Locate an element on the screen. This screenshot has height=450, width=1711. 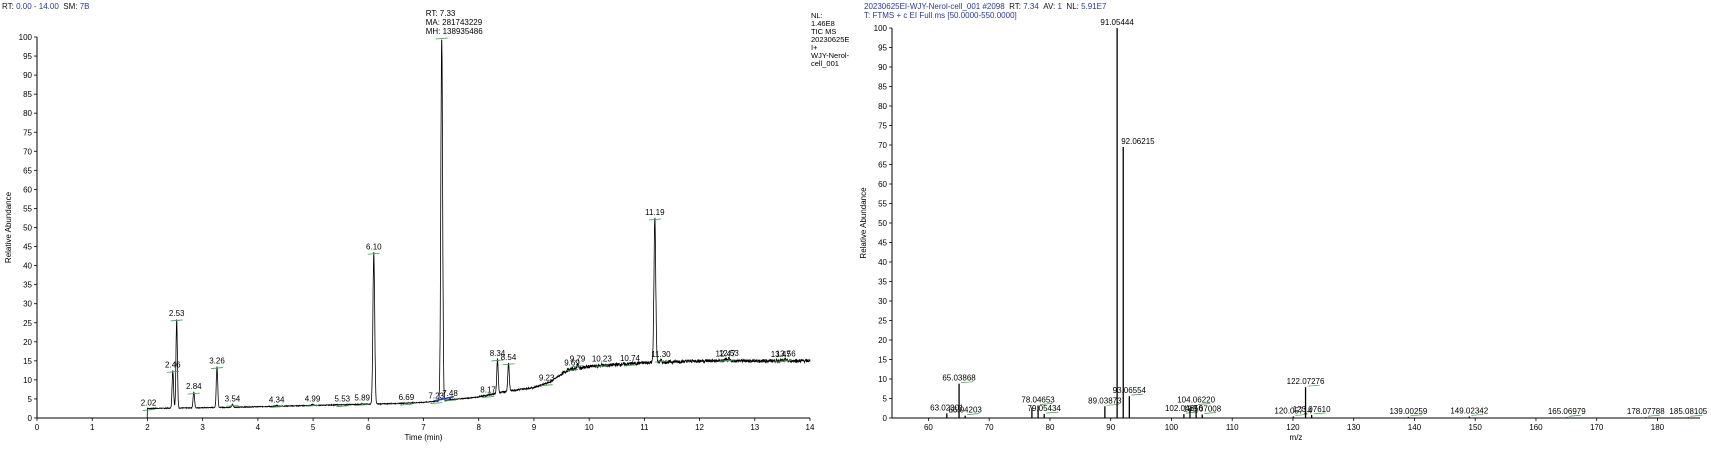
chrom-peak-label: 6.10 is located at coordinates (374, 246).